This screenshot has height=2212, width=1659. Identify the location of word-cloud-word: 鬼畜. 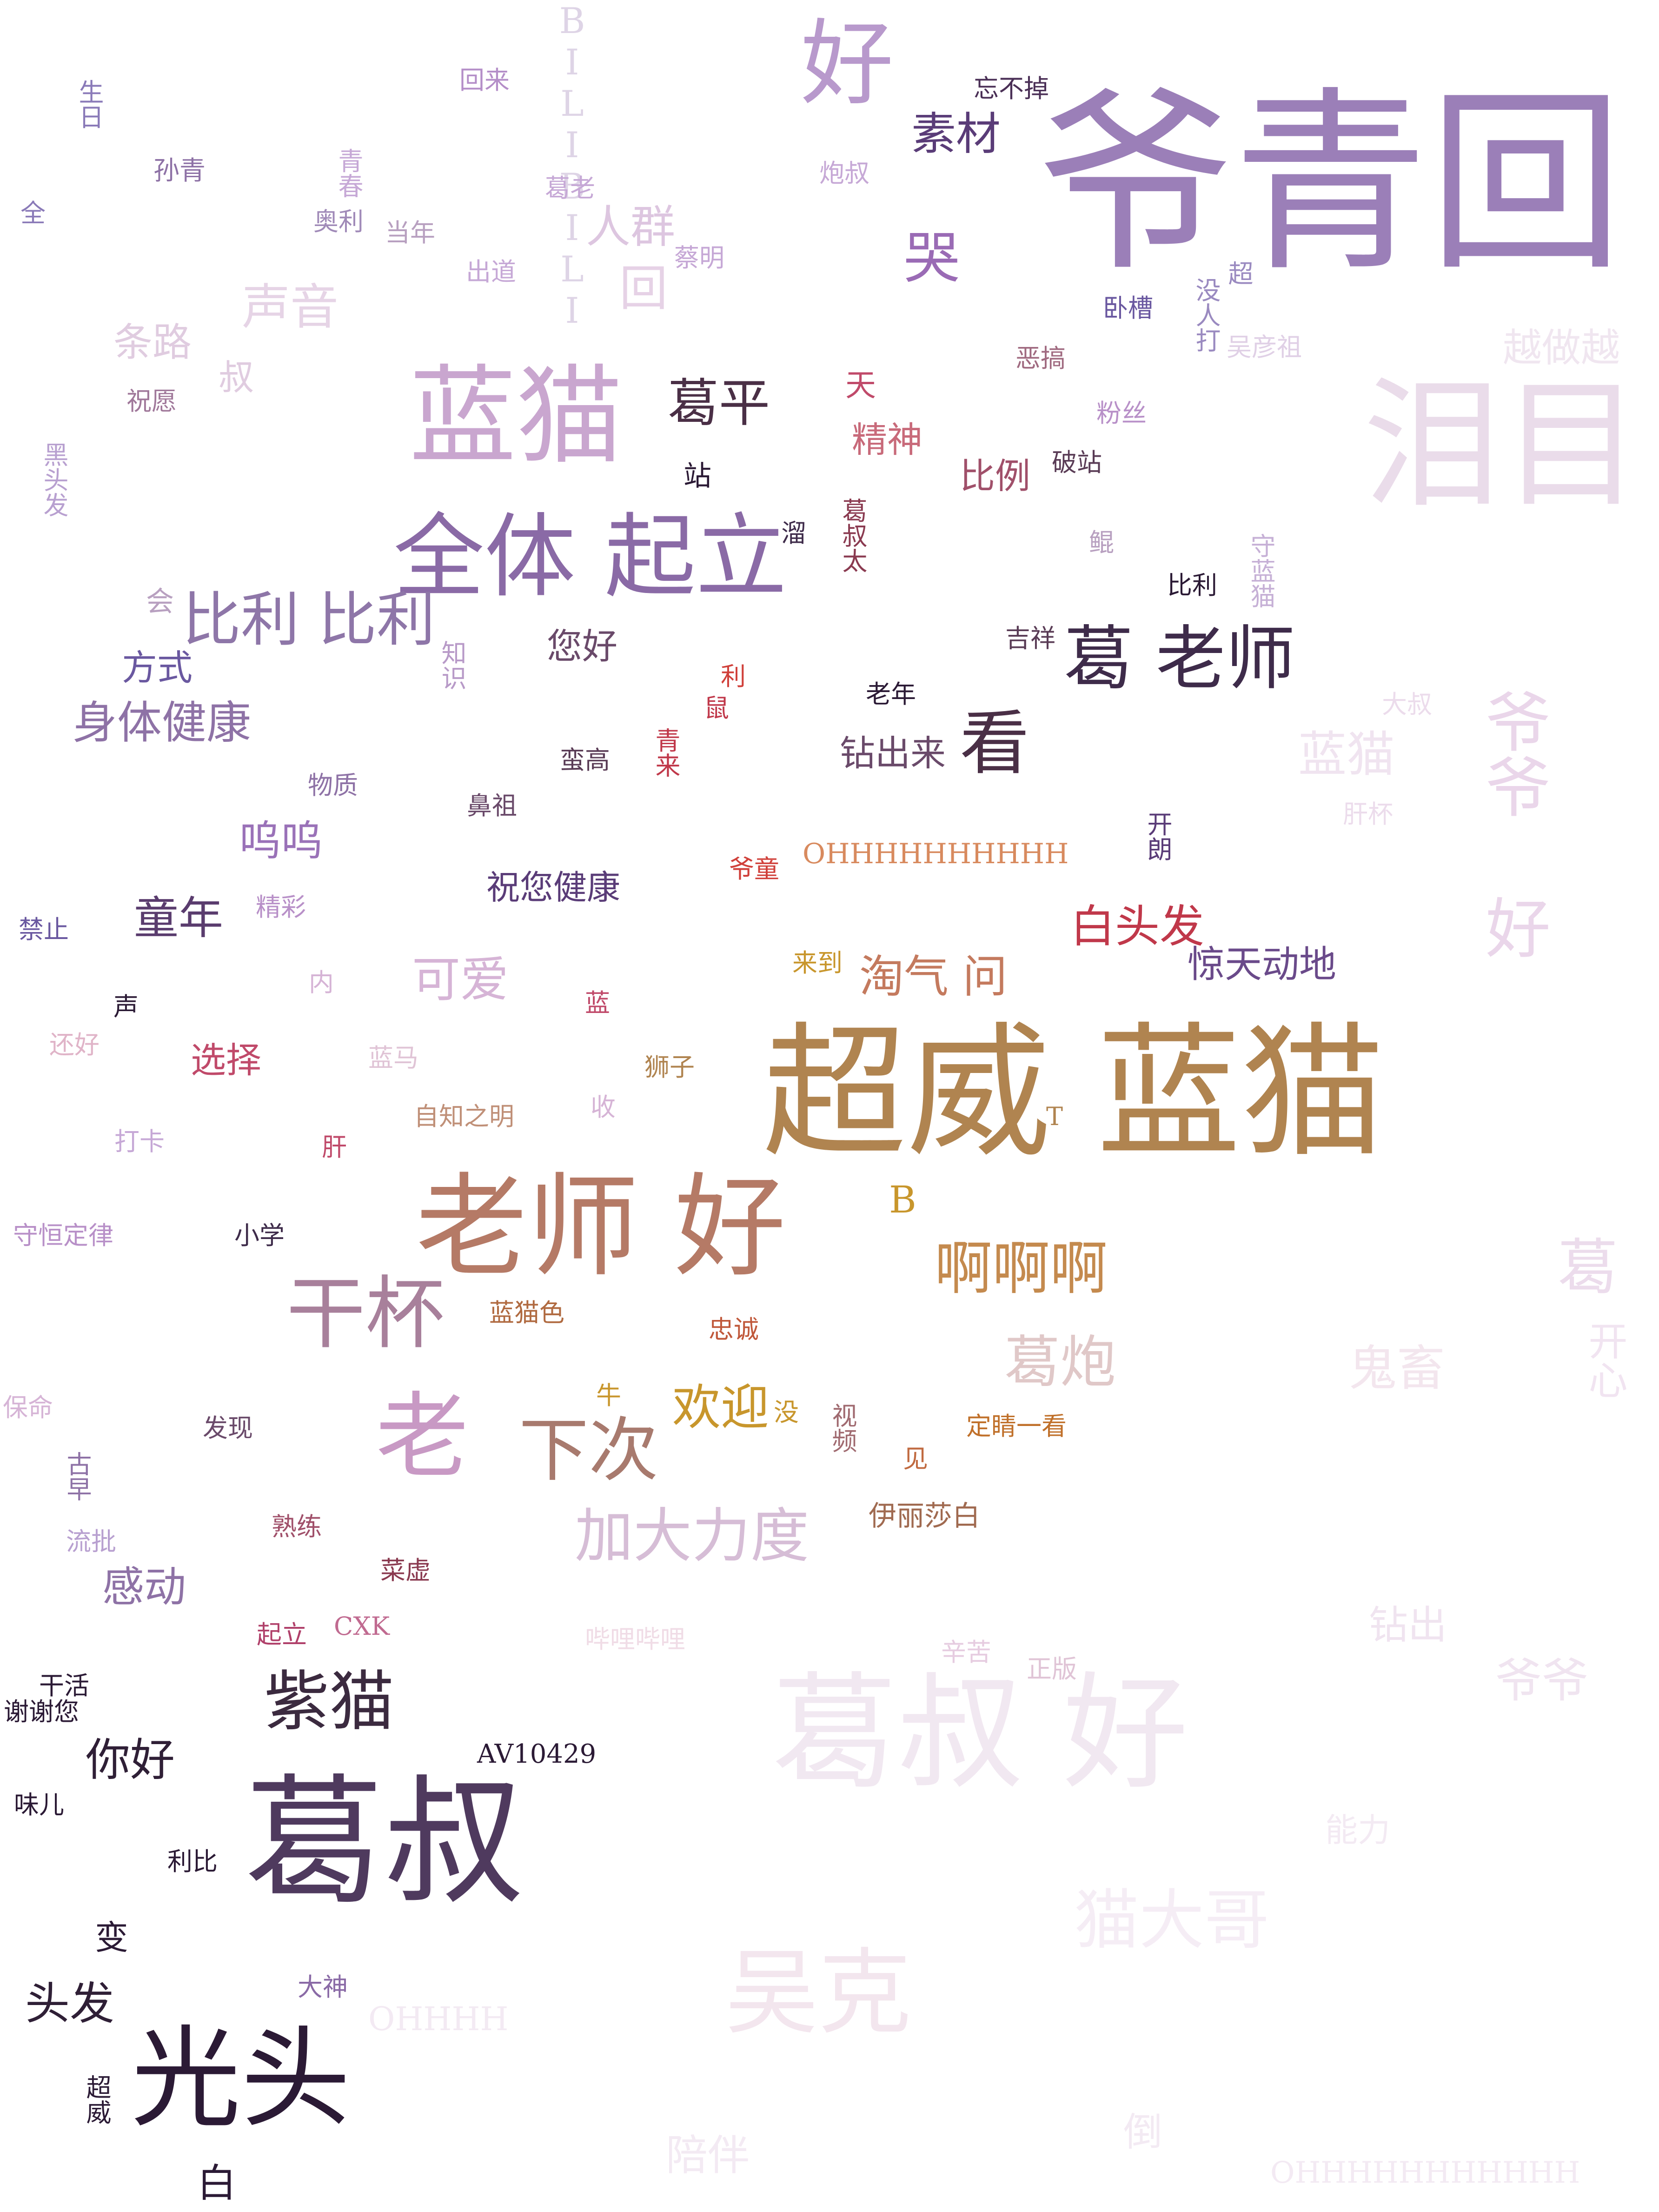
(1397, 1368).